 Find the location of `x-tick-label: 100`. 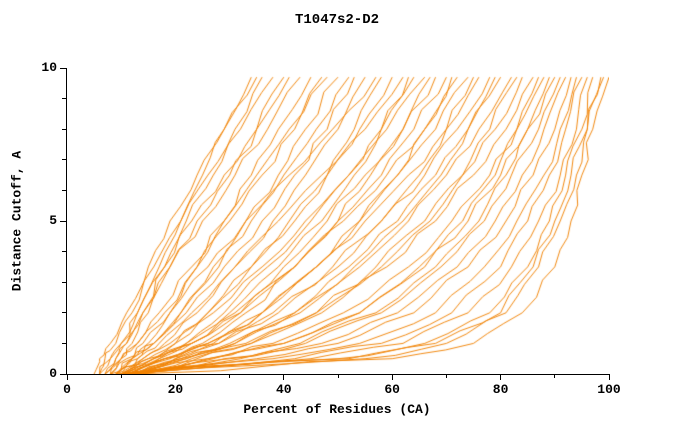

x-tick-label: 100 is located at coordinates (609, 389).